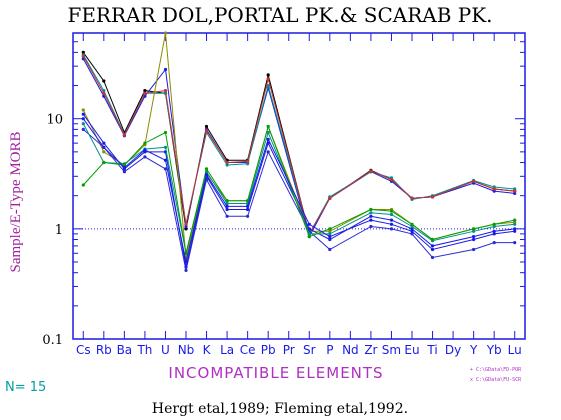 This screenshot has height=420, width=561. What do you see at coordinates (289, 350) in the screenshot?
I see `x-tick-label-pr: Pr` at bounding box center [289, 350].